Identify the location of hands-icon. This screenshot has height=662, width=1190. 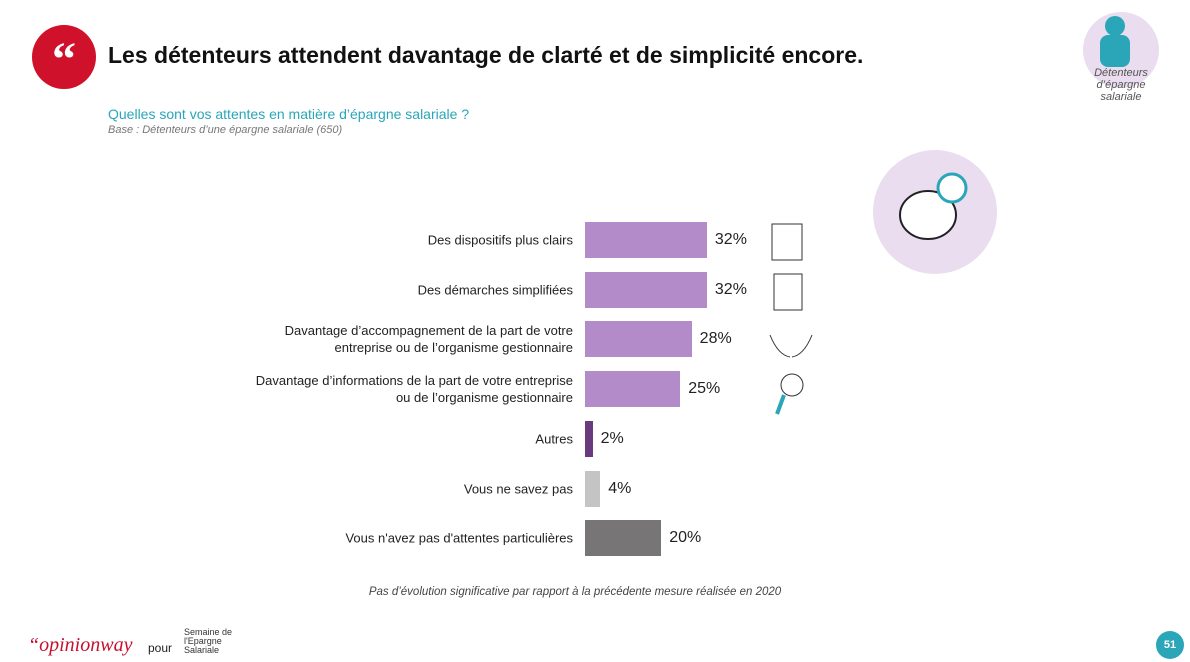
(791, 346).